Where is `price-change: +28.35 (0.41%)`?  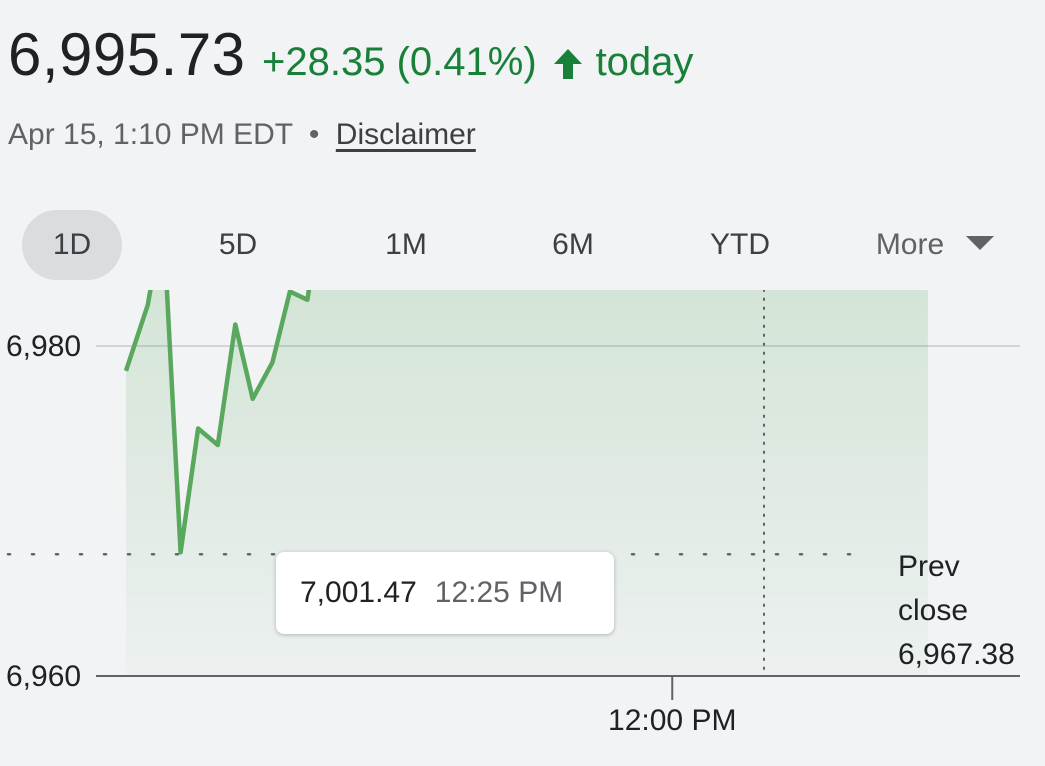
price-change: +28.35 (0.41%) is located at coordinates (399, 62).